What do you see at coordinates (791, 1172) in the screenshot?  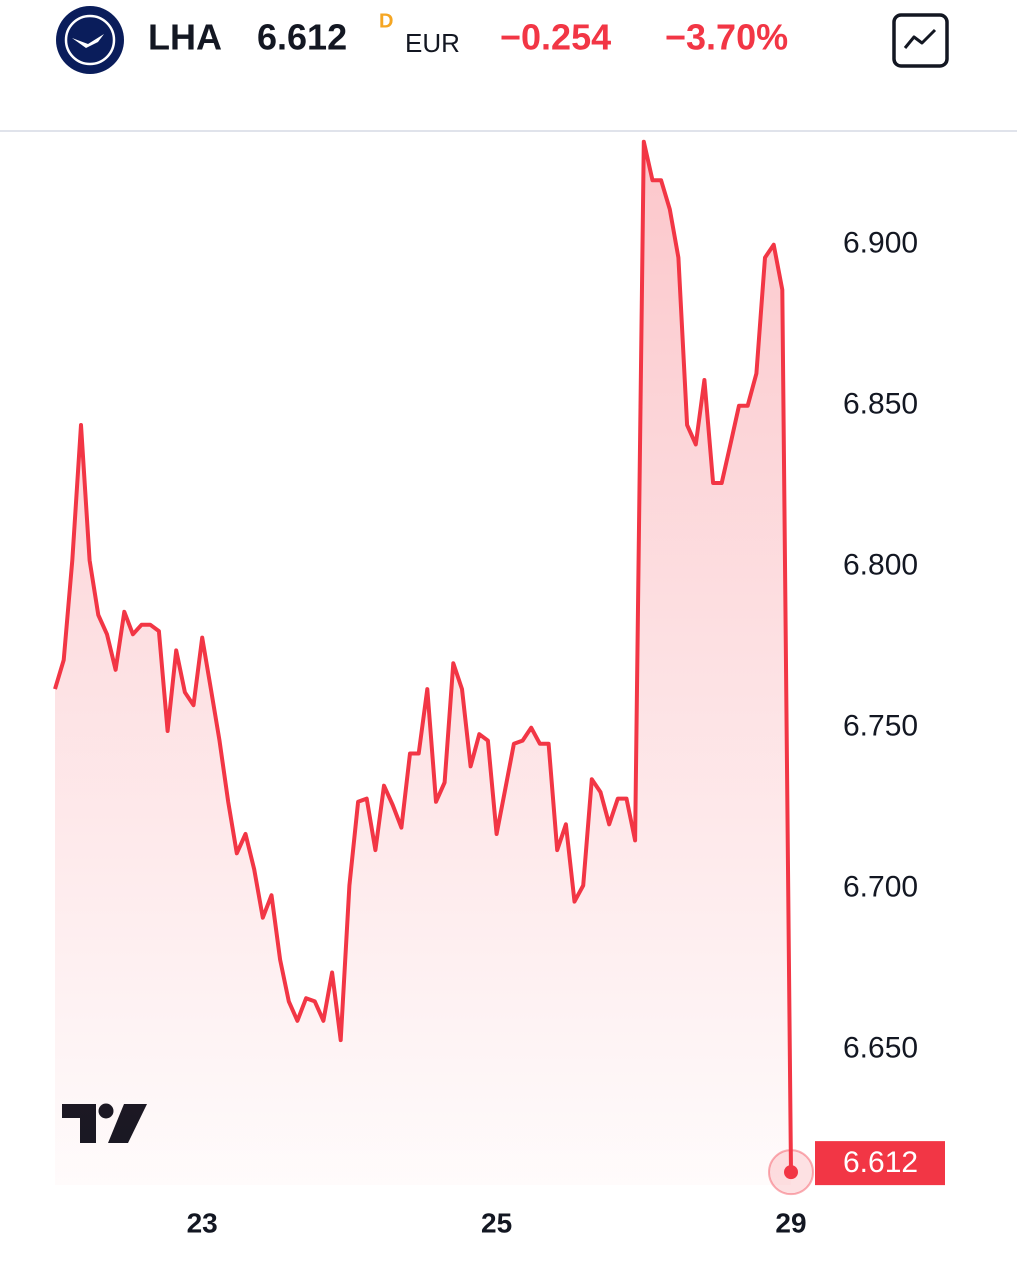 I see `last-point` at bounding box center [791, 1172].